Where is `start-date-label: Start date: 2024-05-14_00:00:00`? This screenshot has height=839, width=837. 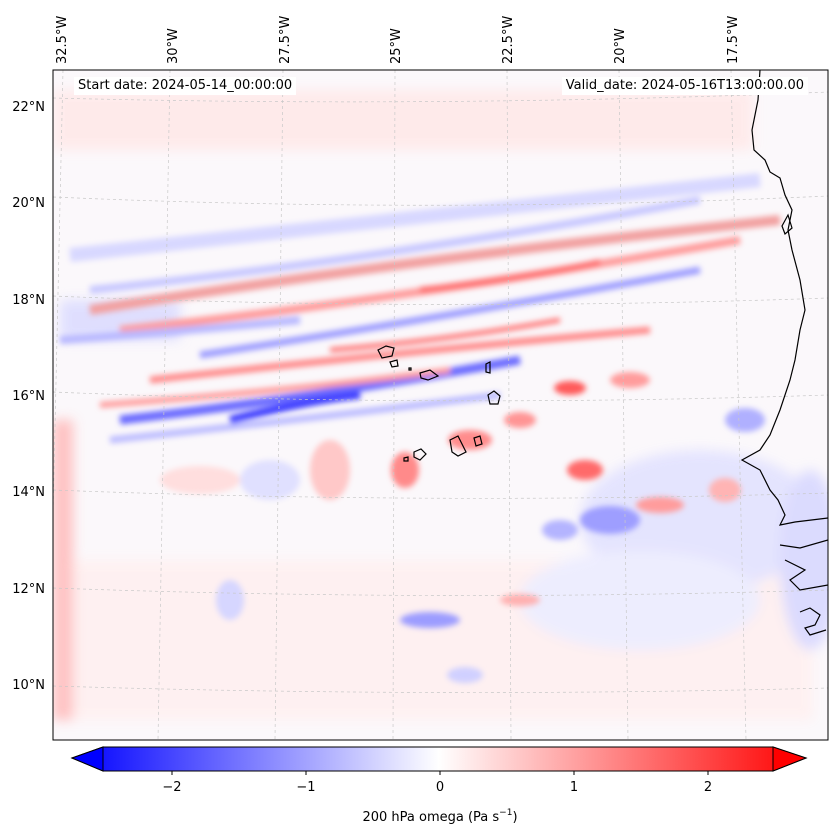
start-date-label: Start date: 2024-05-14_00:00:00 is located at coordinates (185, 86).